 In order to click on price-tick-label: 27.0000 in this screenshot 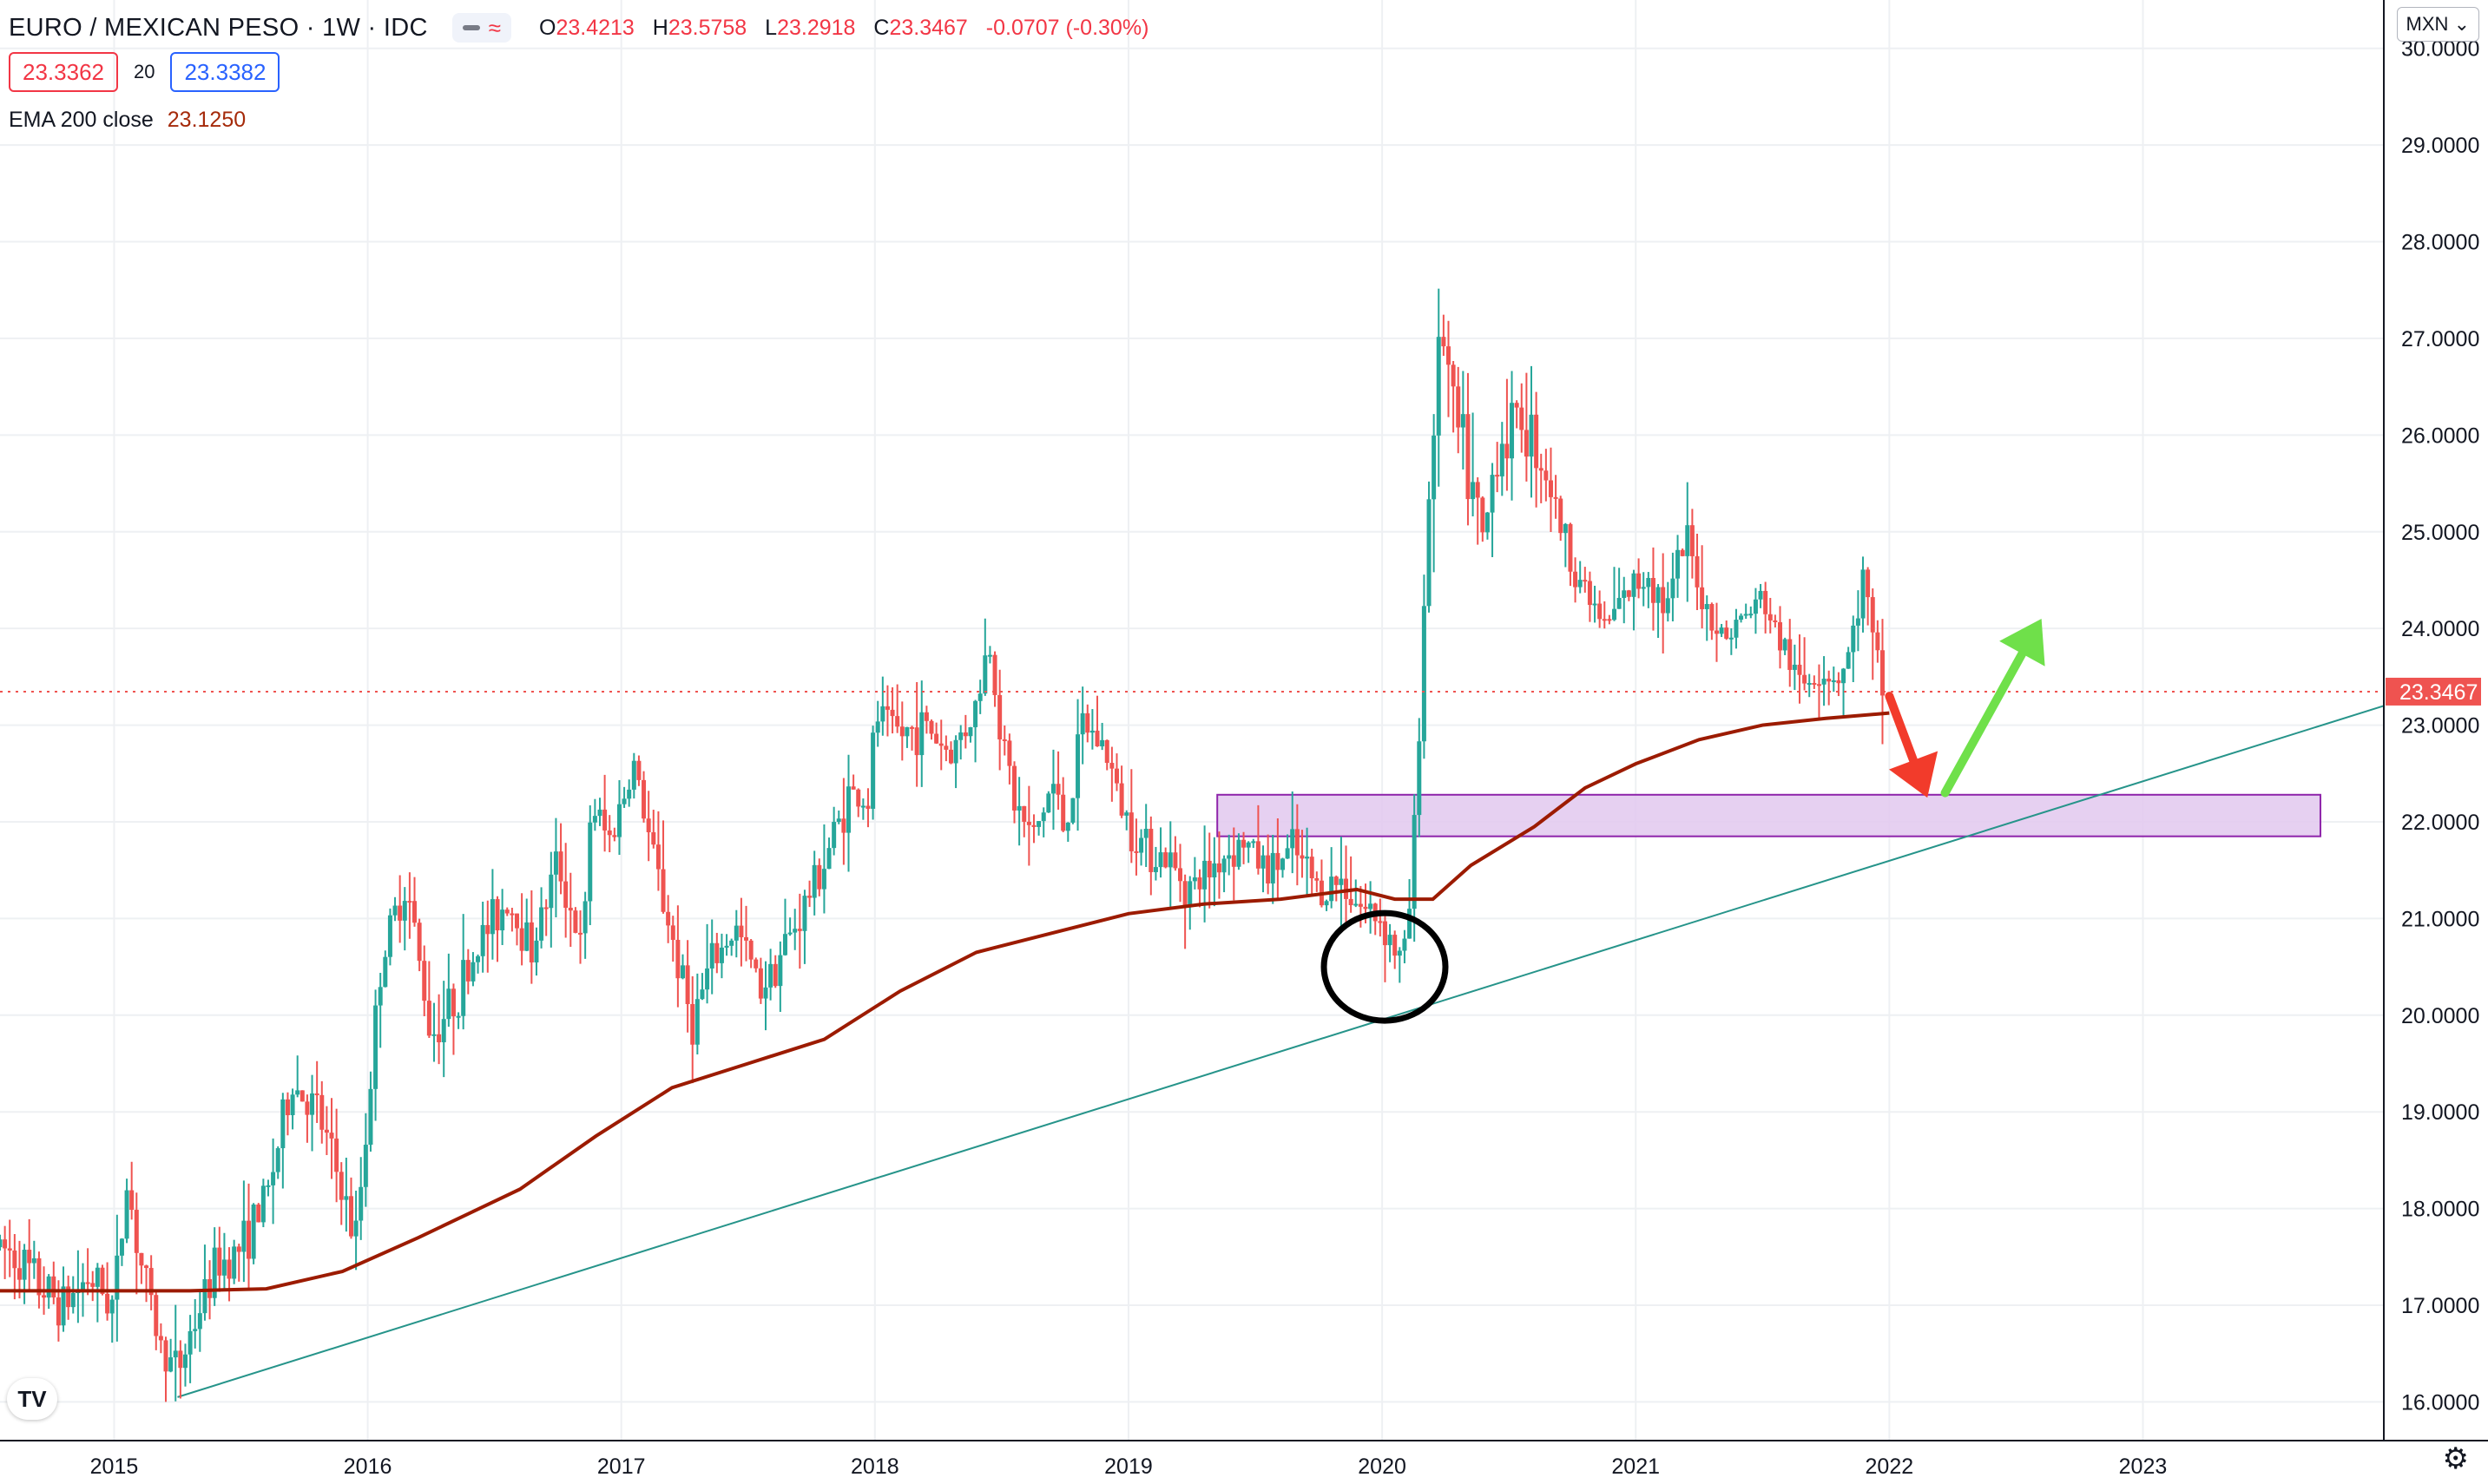, I will do `click(2440, 339)`.